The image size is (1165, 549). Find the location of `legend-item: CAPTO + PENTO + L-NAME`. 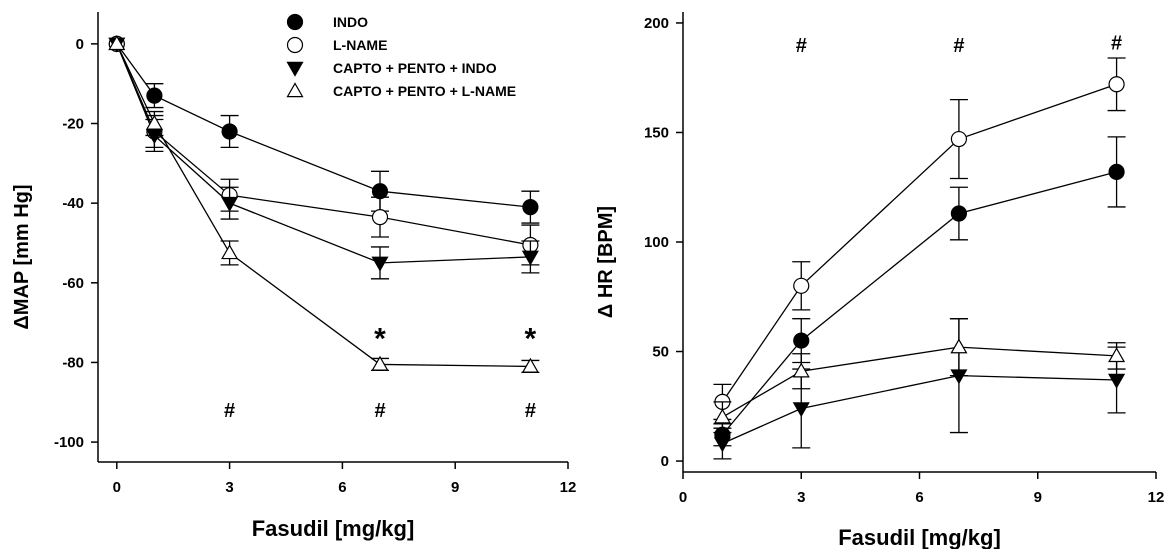

legend-item: CAPTO + PENTO + L-NAME is located at coordinates (401, 90).